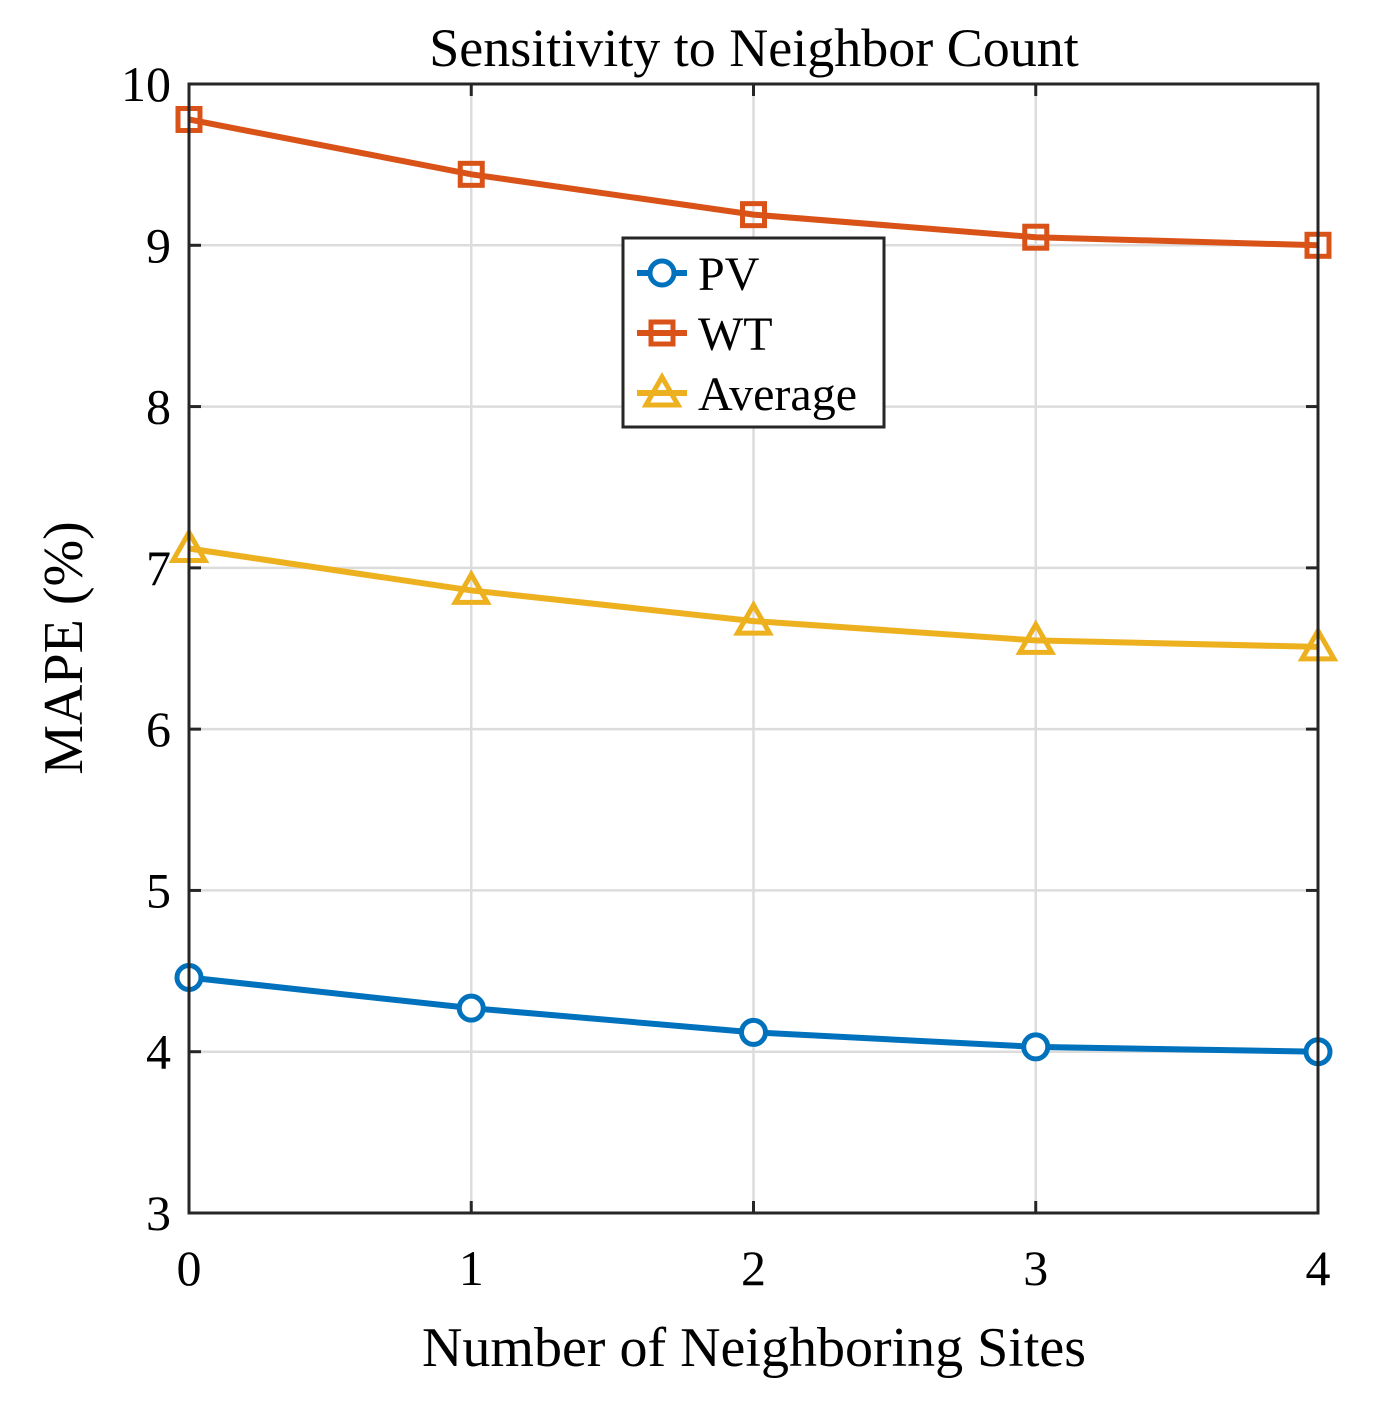 The height and width of the screenshot is (1404, 1379). Describe the element at coordinates (753, 1268) in the screenshot. I see `x-tick-label: 2` at that location.